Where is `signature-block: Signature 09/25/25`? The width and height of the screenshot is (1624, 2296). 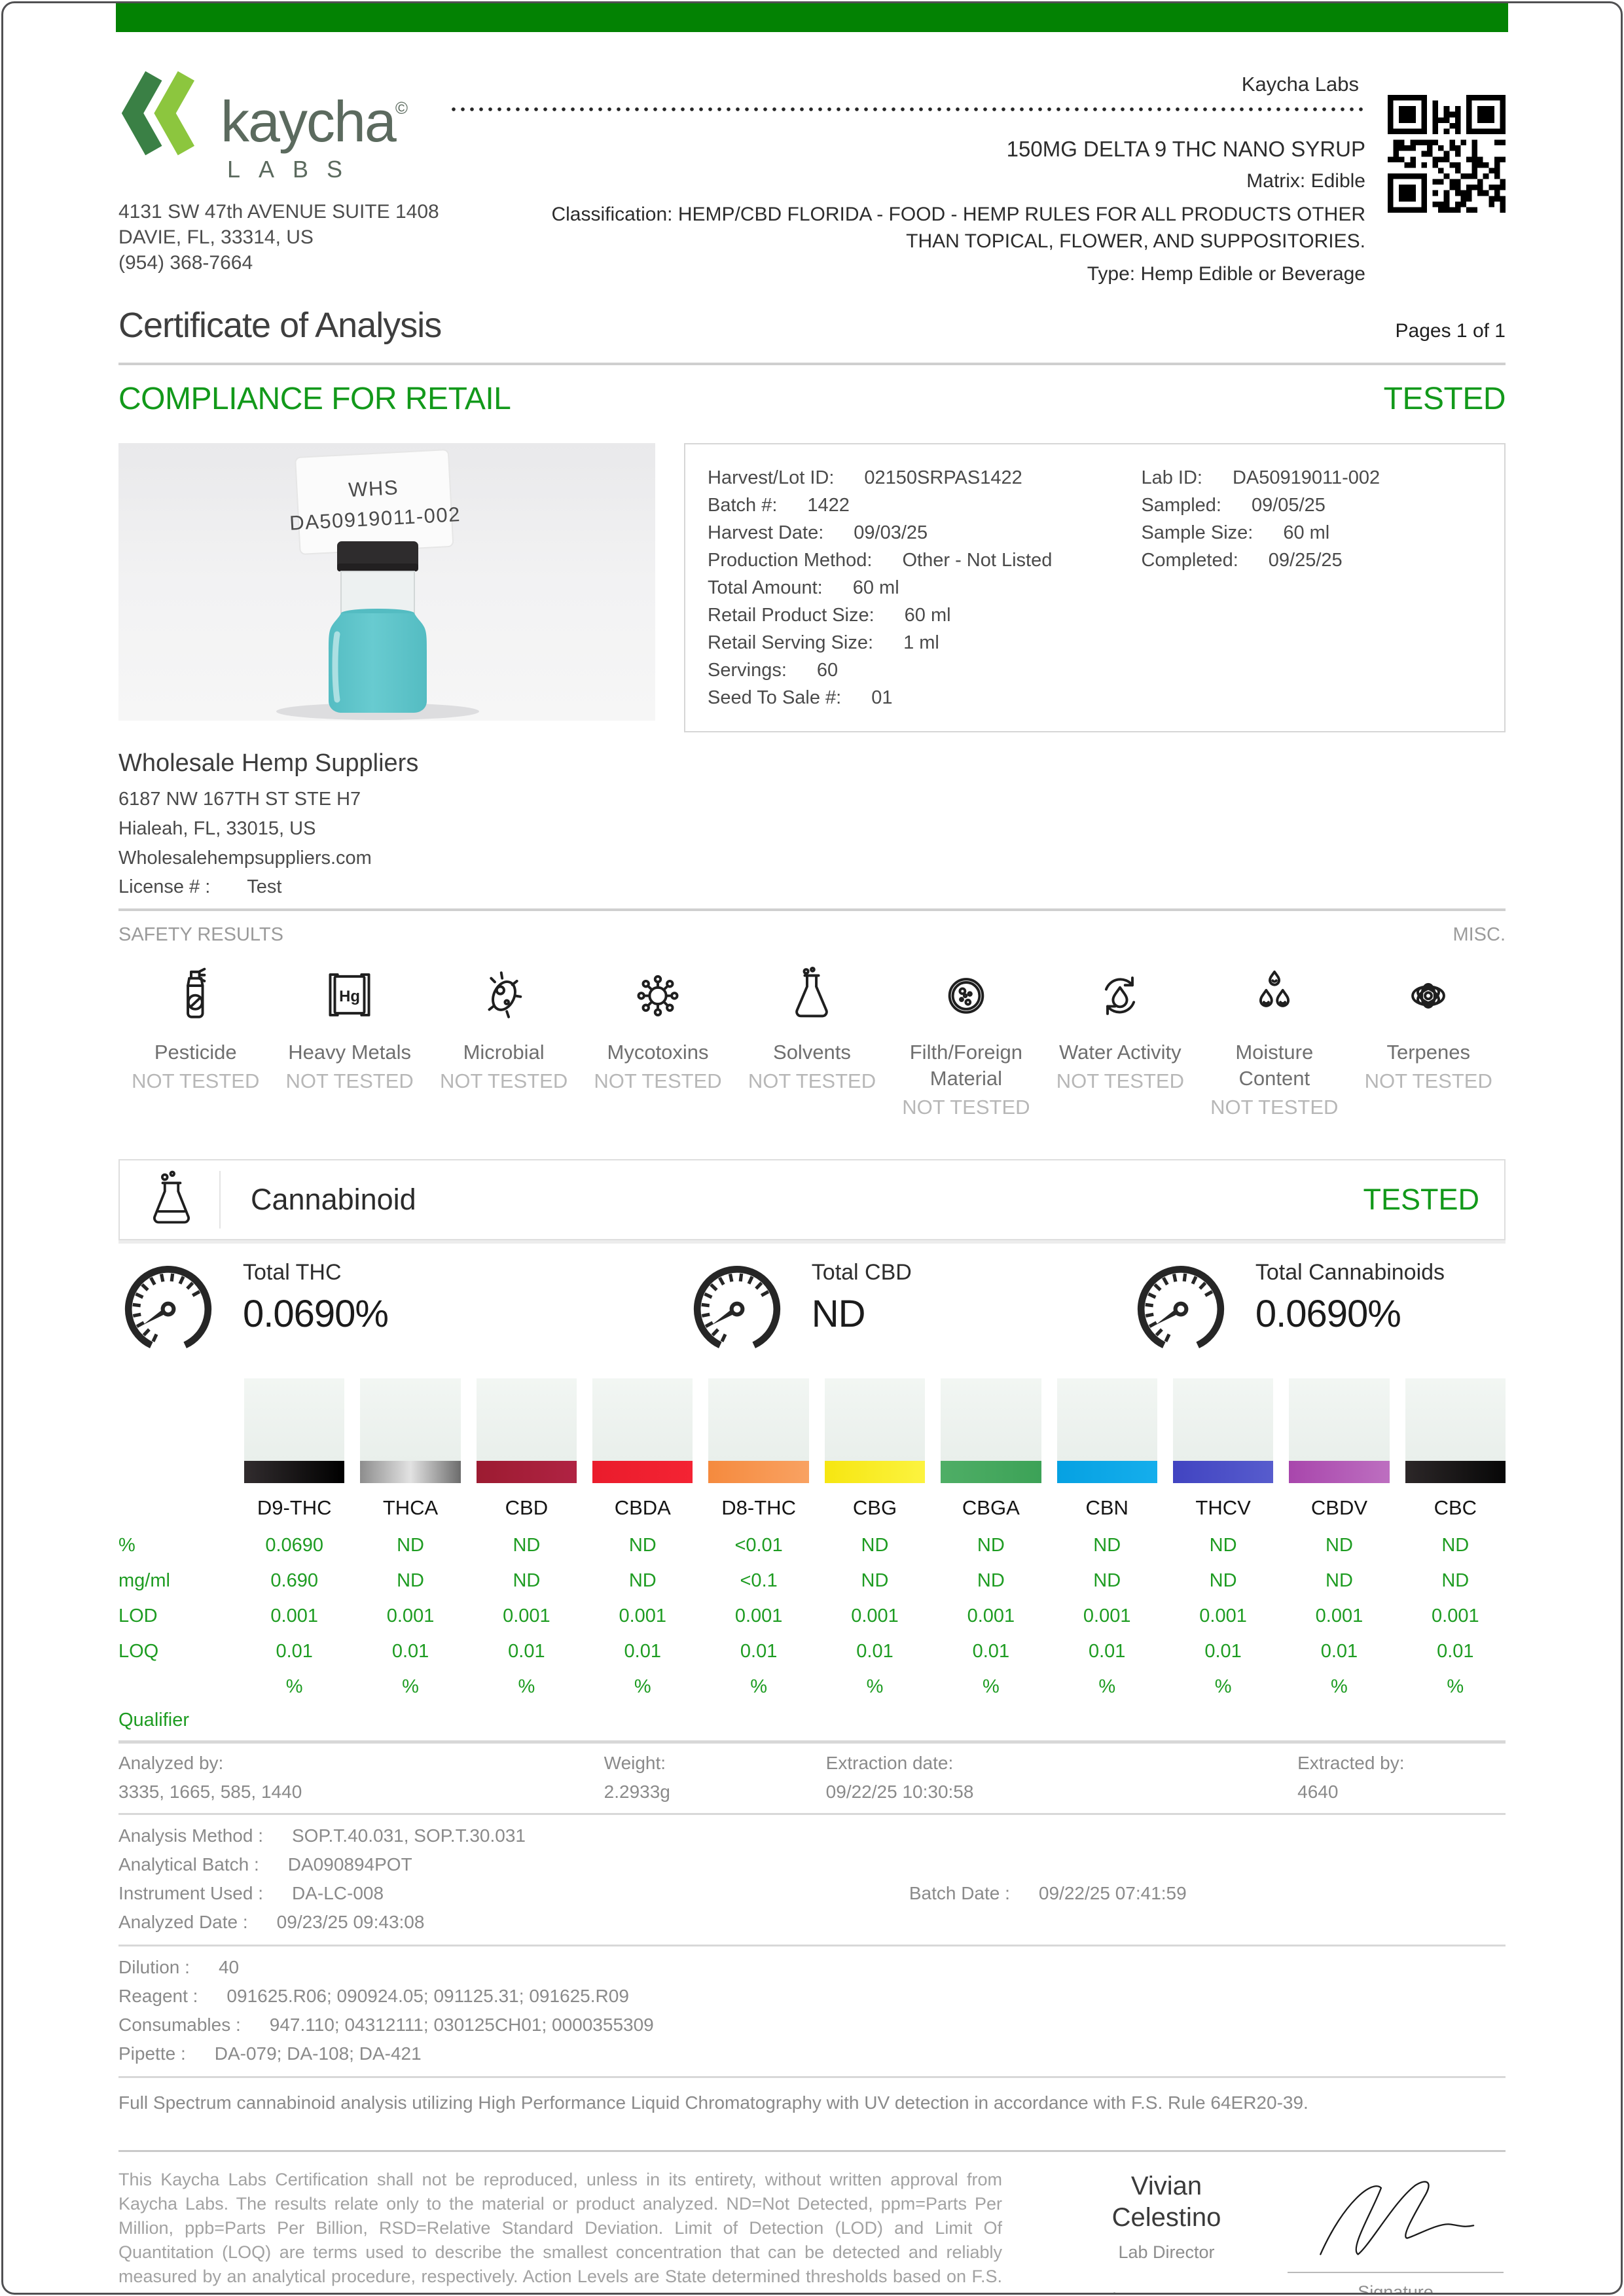 signature-block: Signature 09/25/25 is located at coordinates (1396, 2231).